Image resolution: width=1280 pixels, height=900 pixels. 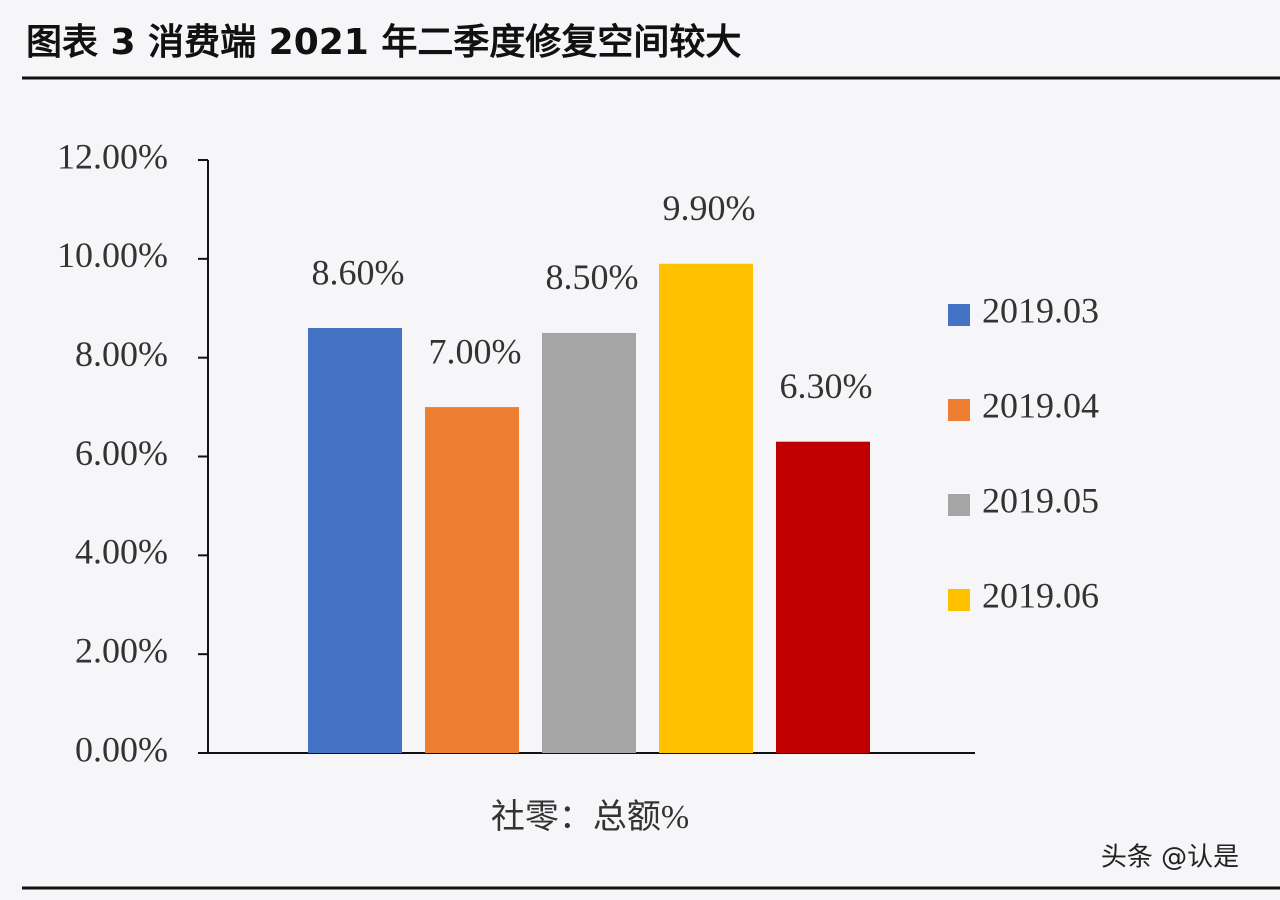 What do you see at coordinates (121, 453) in the screenshot?
I see `y-tick-label: 6.00%` at bounding box center [121, 453].